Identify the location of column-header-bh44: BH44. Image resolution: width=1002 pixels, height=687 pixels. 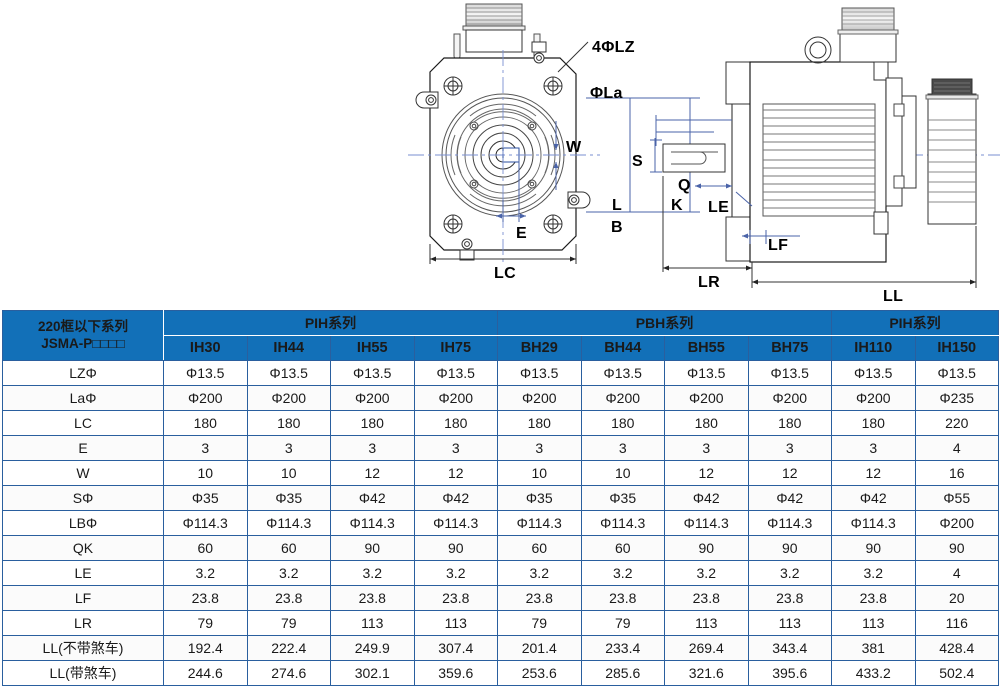
(622, 348).